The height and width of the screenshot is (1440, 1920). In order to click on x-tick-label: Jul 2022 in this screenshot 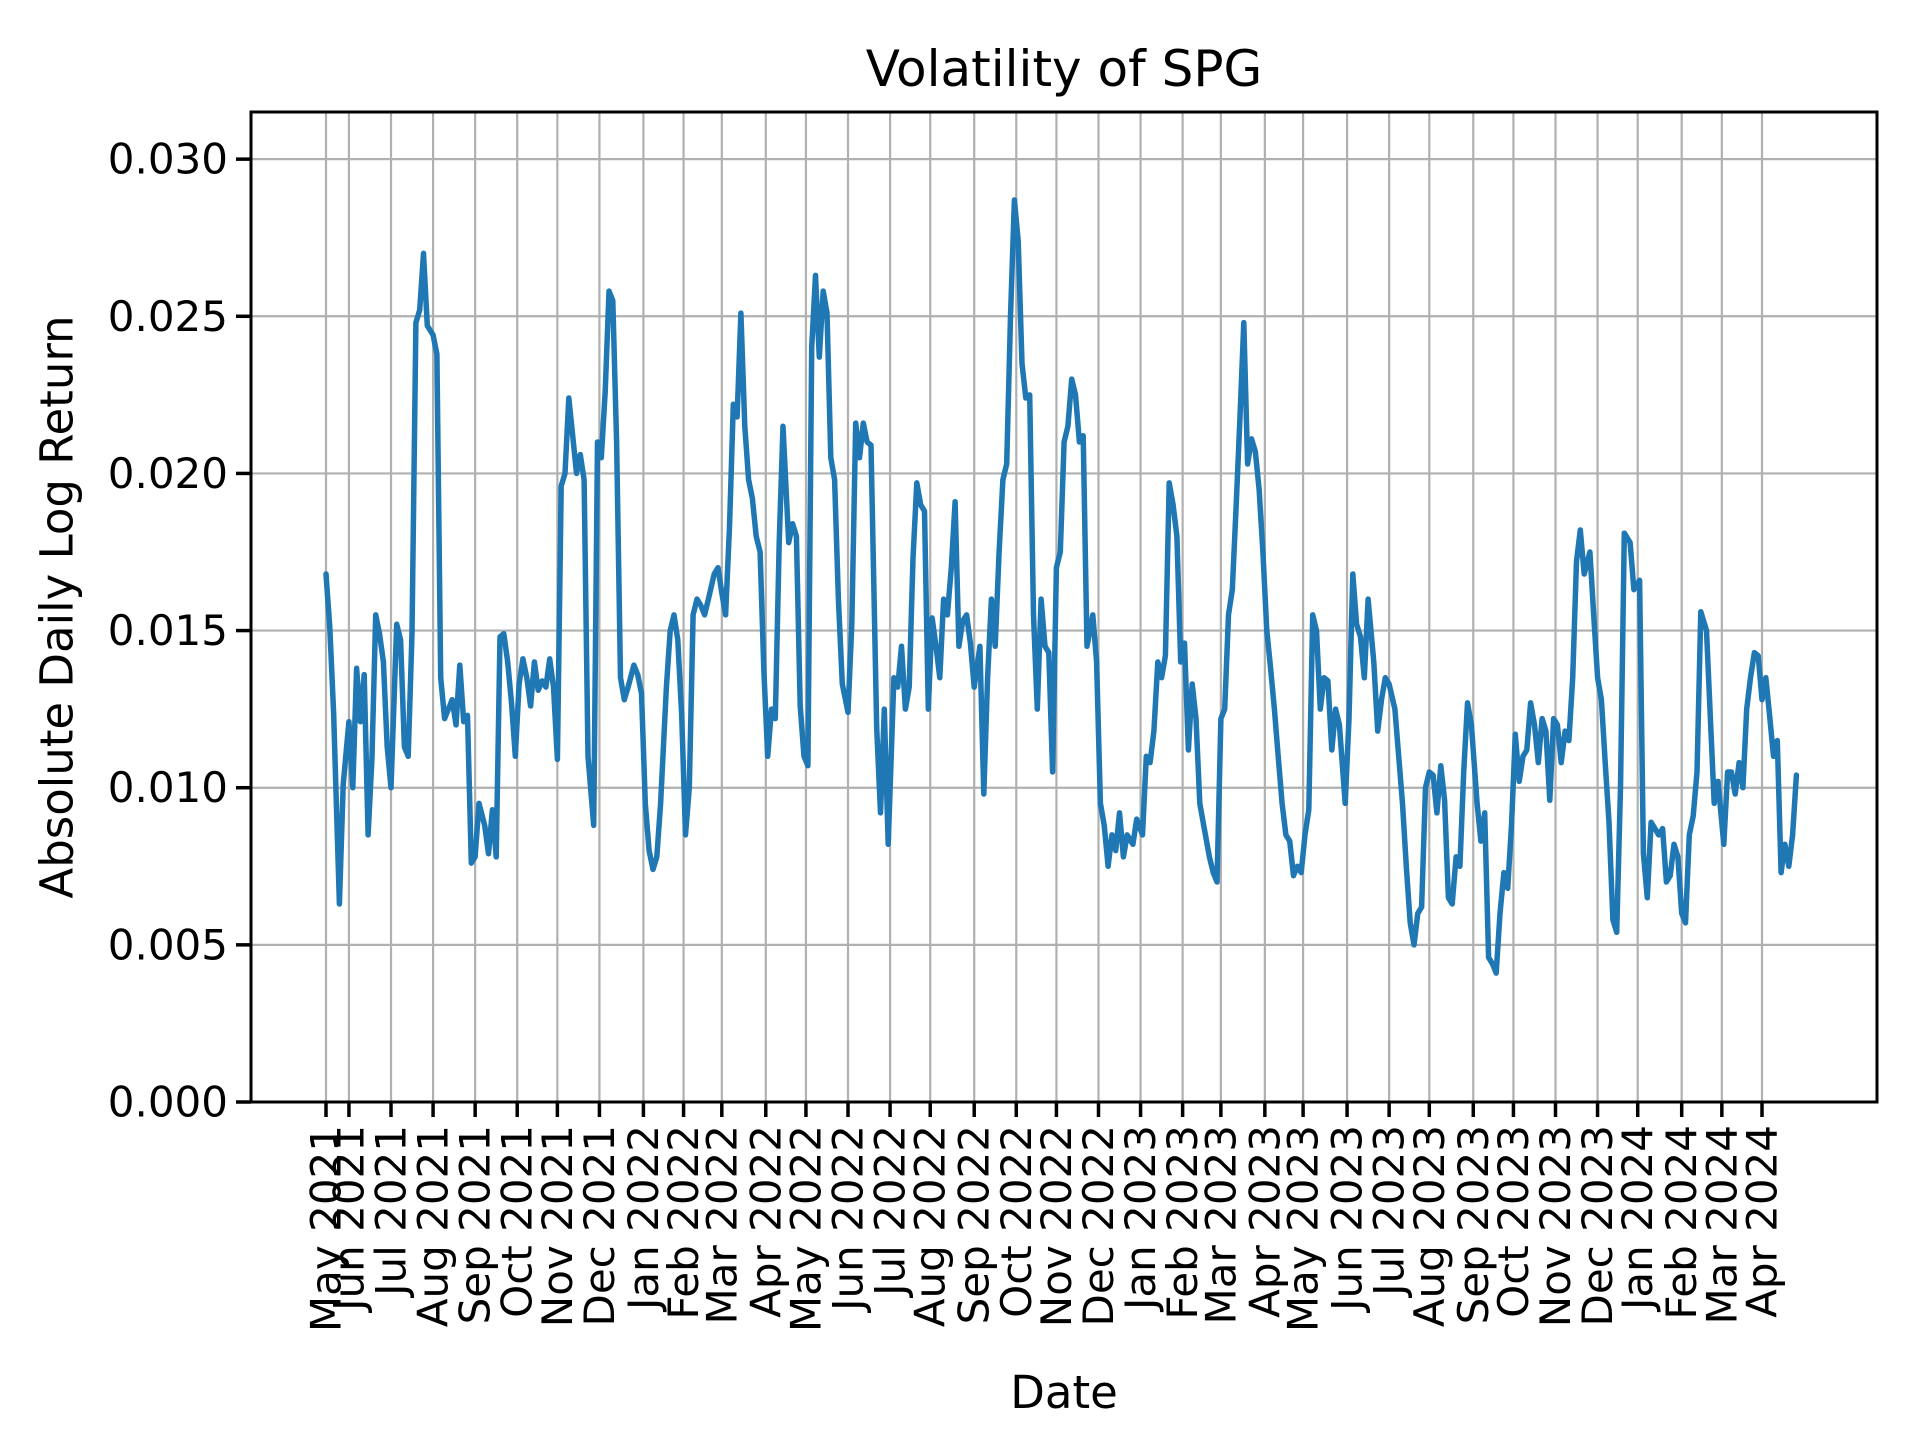, I will do `click(890, 1212)`.